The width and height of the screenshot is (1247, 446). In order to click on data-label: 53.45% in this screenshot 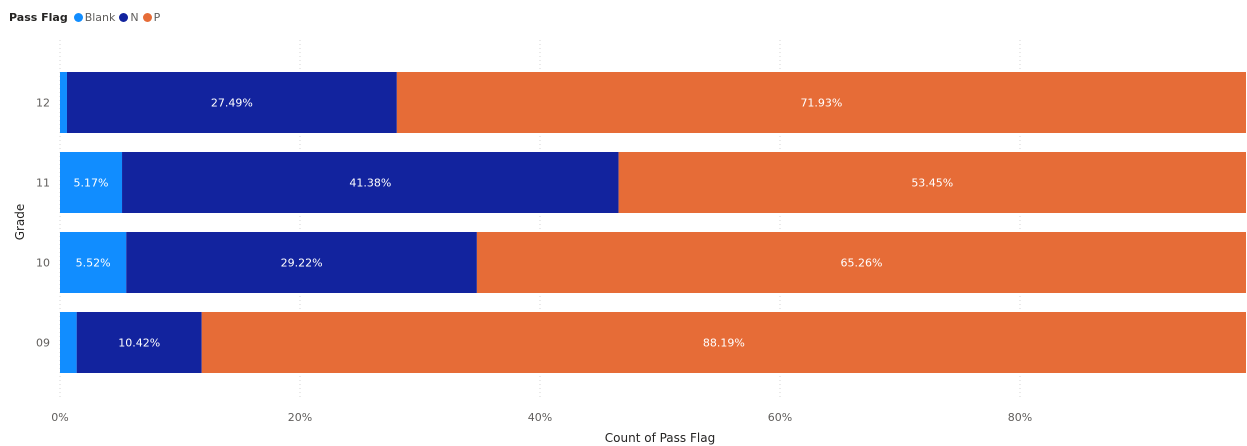, I will do `click(932, 183)`.